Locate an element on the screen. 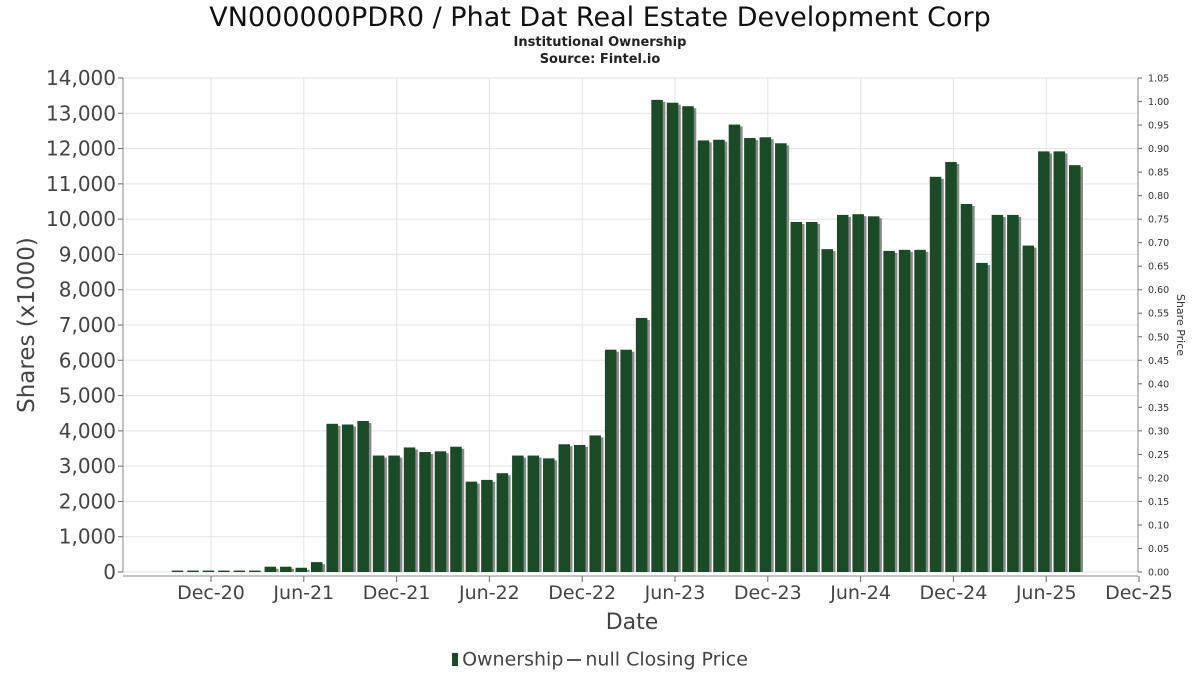 The height and width of the screenshot is (675, 1200). y-tick-label: 10,000 is located at coordinates (81, 219).